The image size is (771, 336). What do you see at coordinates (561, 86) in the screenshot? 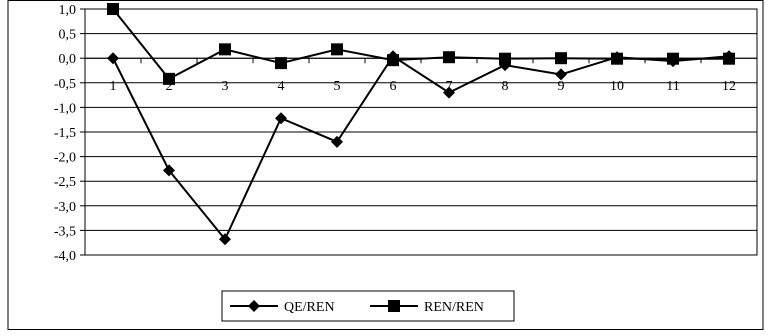
I see `x-tick-label: 9` at bounding box center [561, 86].